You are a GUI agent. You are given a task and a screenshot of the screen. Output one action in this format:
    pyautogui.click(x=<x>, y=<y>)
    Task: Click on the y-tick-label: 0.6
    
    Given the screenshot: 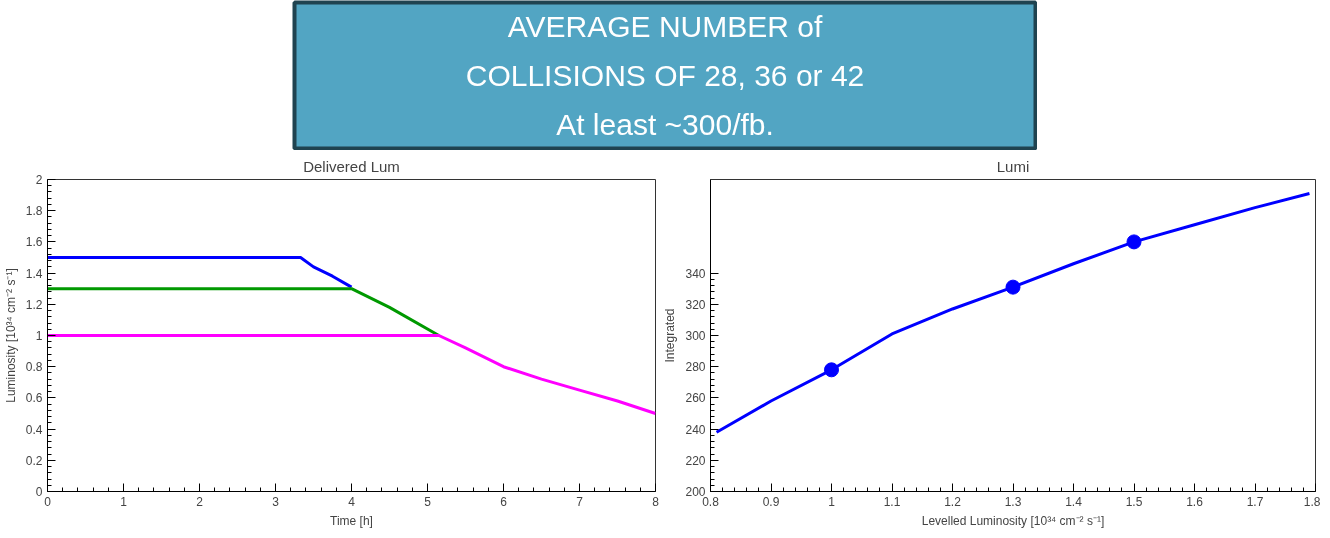 What is the action you would take?
    pyautogui.click(x=34, y=398)
    